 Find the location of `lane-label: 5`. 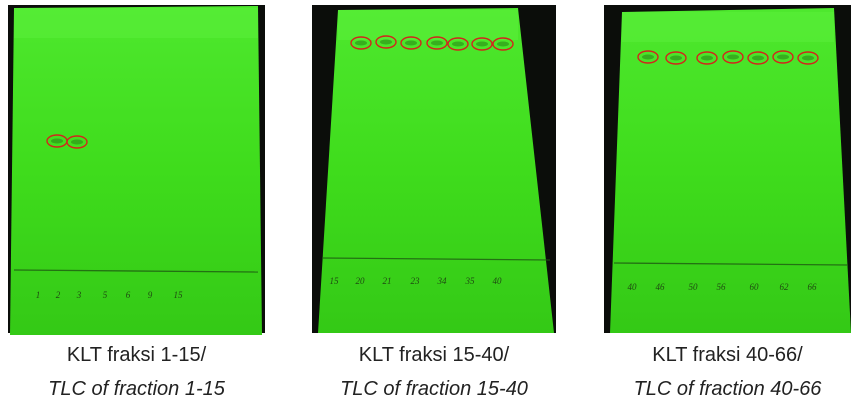

lane-label: 5 is located at coordinates (105, 295).